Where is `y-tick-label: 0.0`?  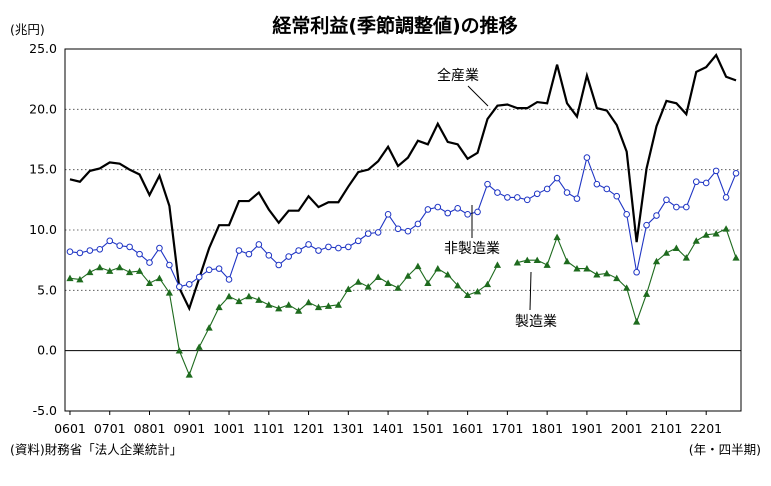 y-tick-label: 0.0 is located at coordinates (47, 350).